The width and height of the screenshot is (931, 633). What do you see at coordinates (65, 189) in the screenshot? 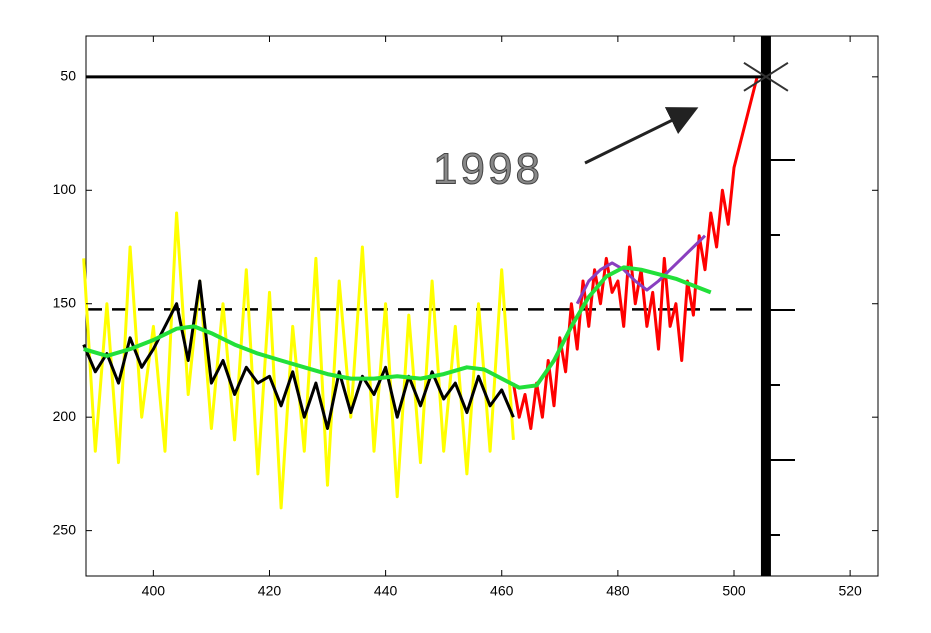
I see `y-tick-label: 100` at bounding box center [65, 189].